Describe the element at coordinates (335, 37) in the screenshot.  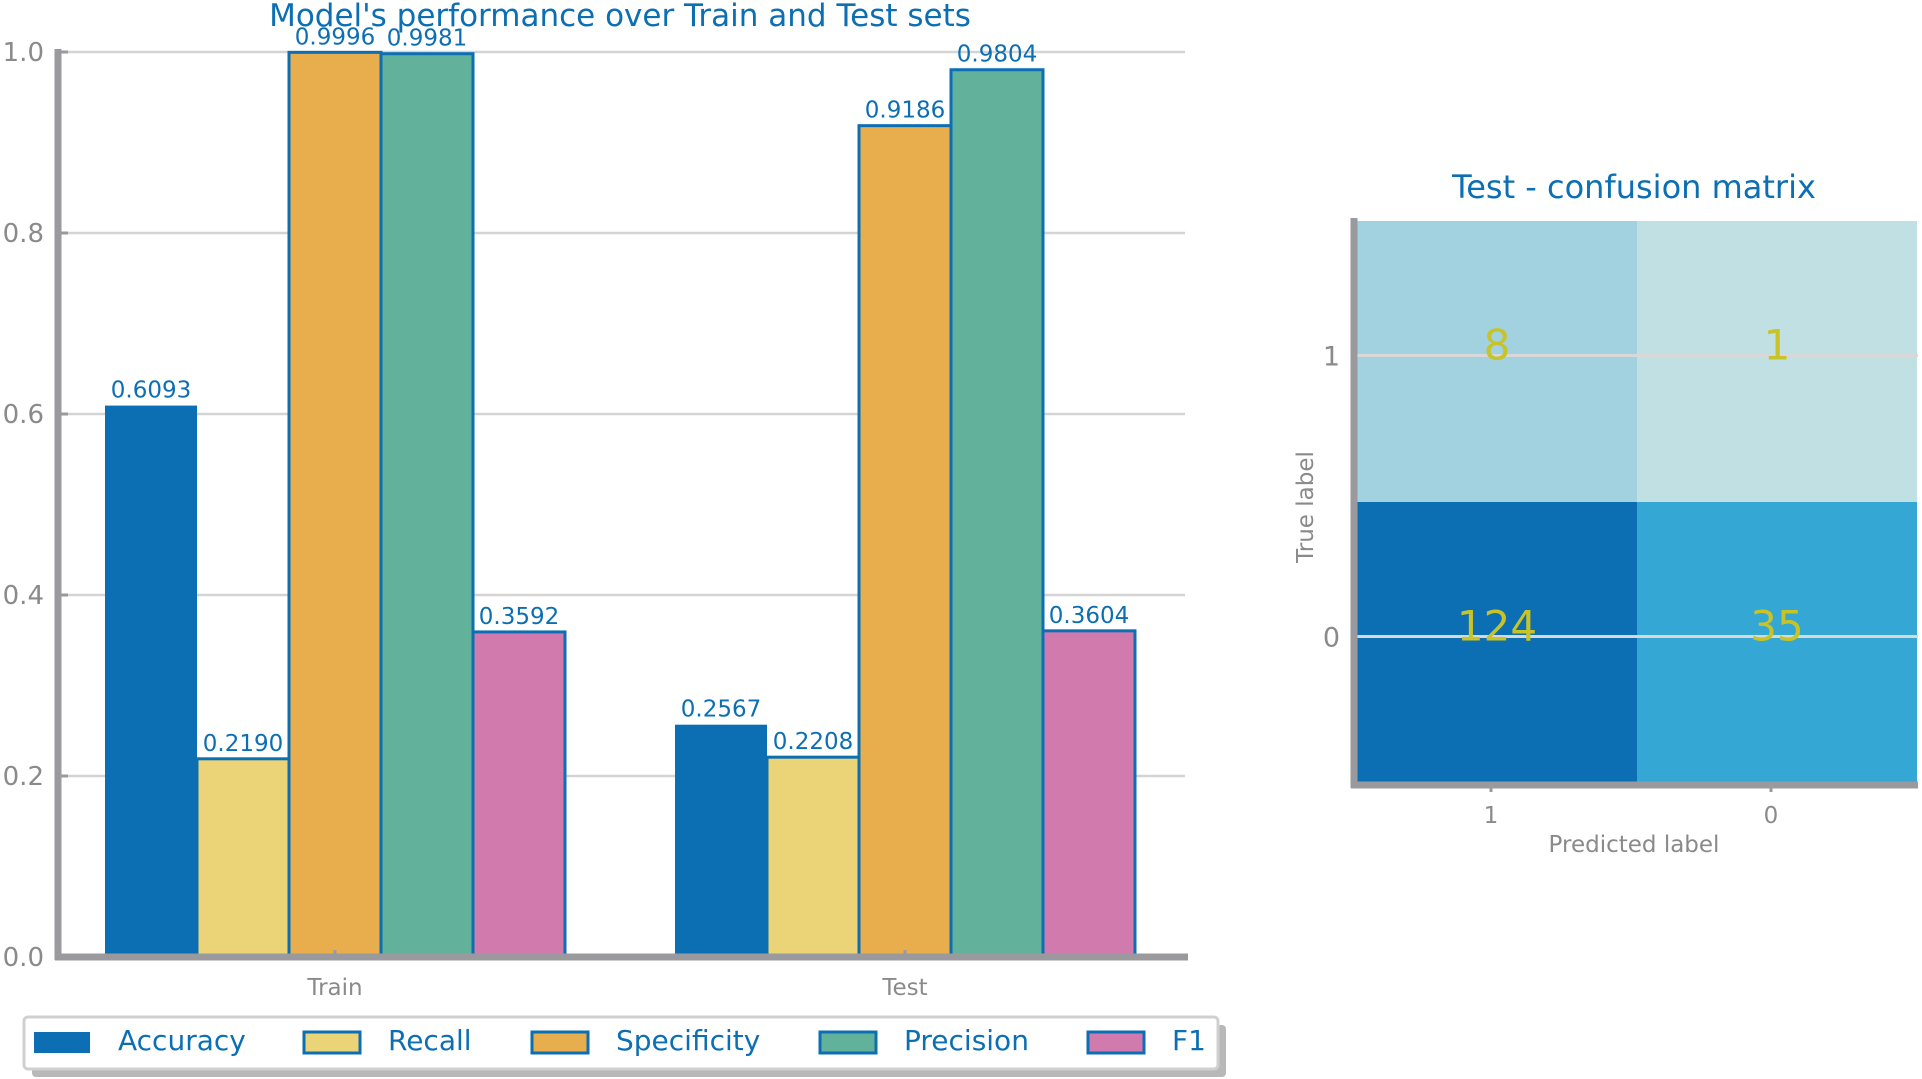
I see `data-label: 0.9996` at that location.